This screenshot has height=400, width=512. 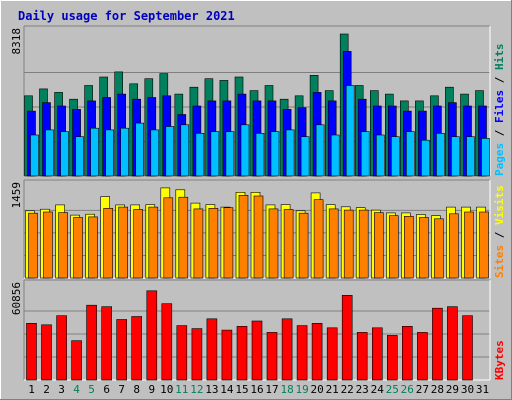 What do you see at coordinates (437, 389) in the screenshot?
I see `x-tick-label-day-28: 28` at bounding box center [437, 389].